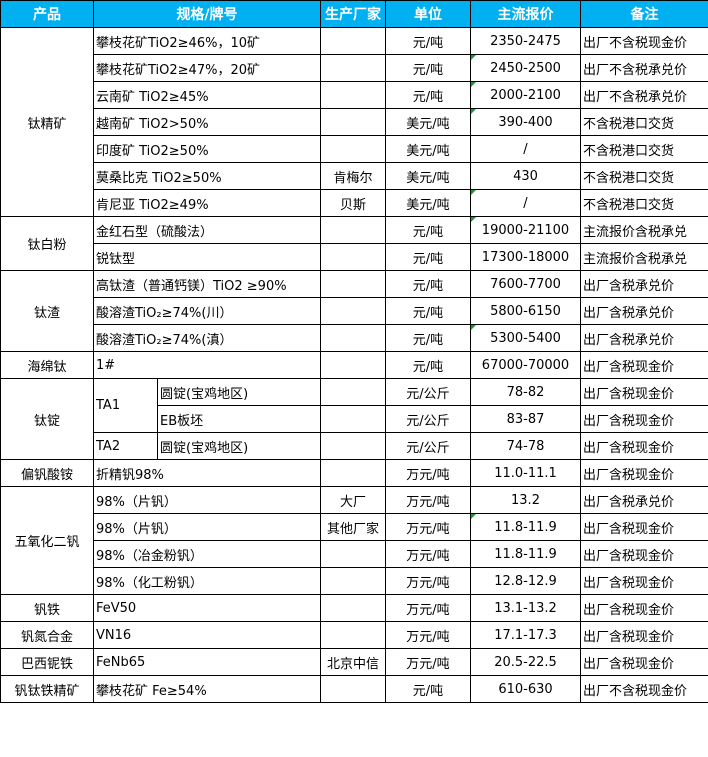 This screenshot has width=708, height=757. I want to click on table-row: 钛渣 高钛渣（普通钙镁）TiO2 ≥90% 元/吨 7600-7700 出厂含税承兑价, so click(354, 311).